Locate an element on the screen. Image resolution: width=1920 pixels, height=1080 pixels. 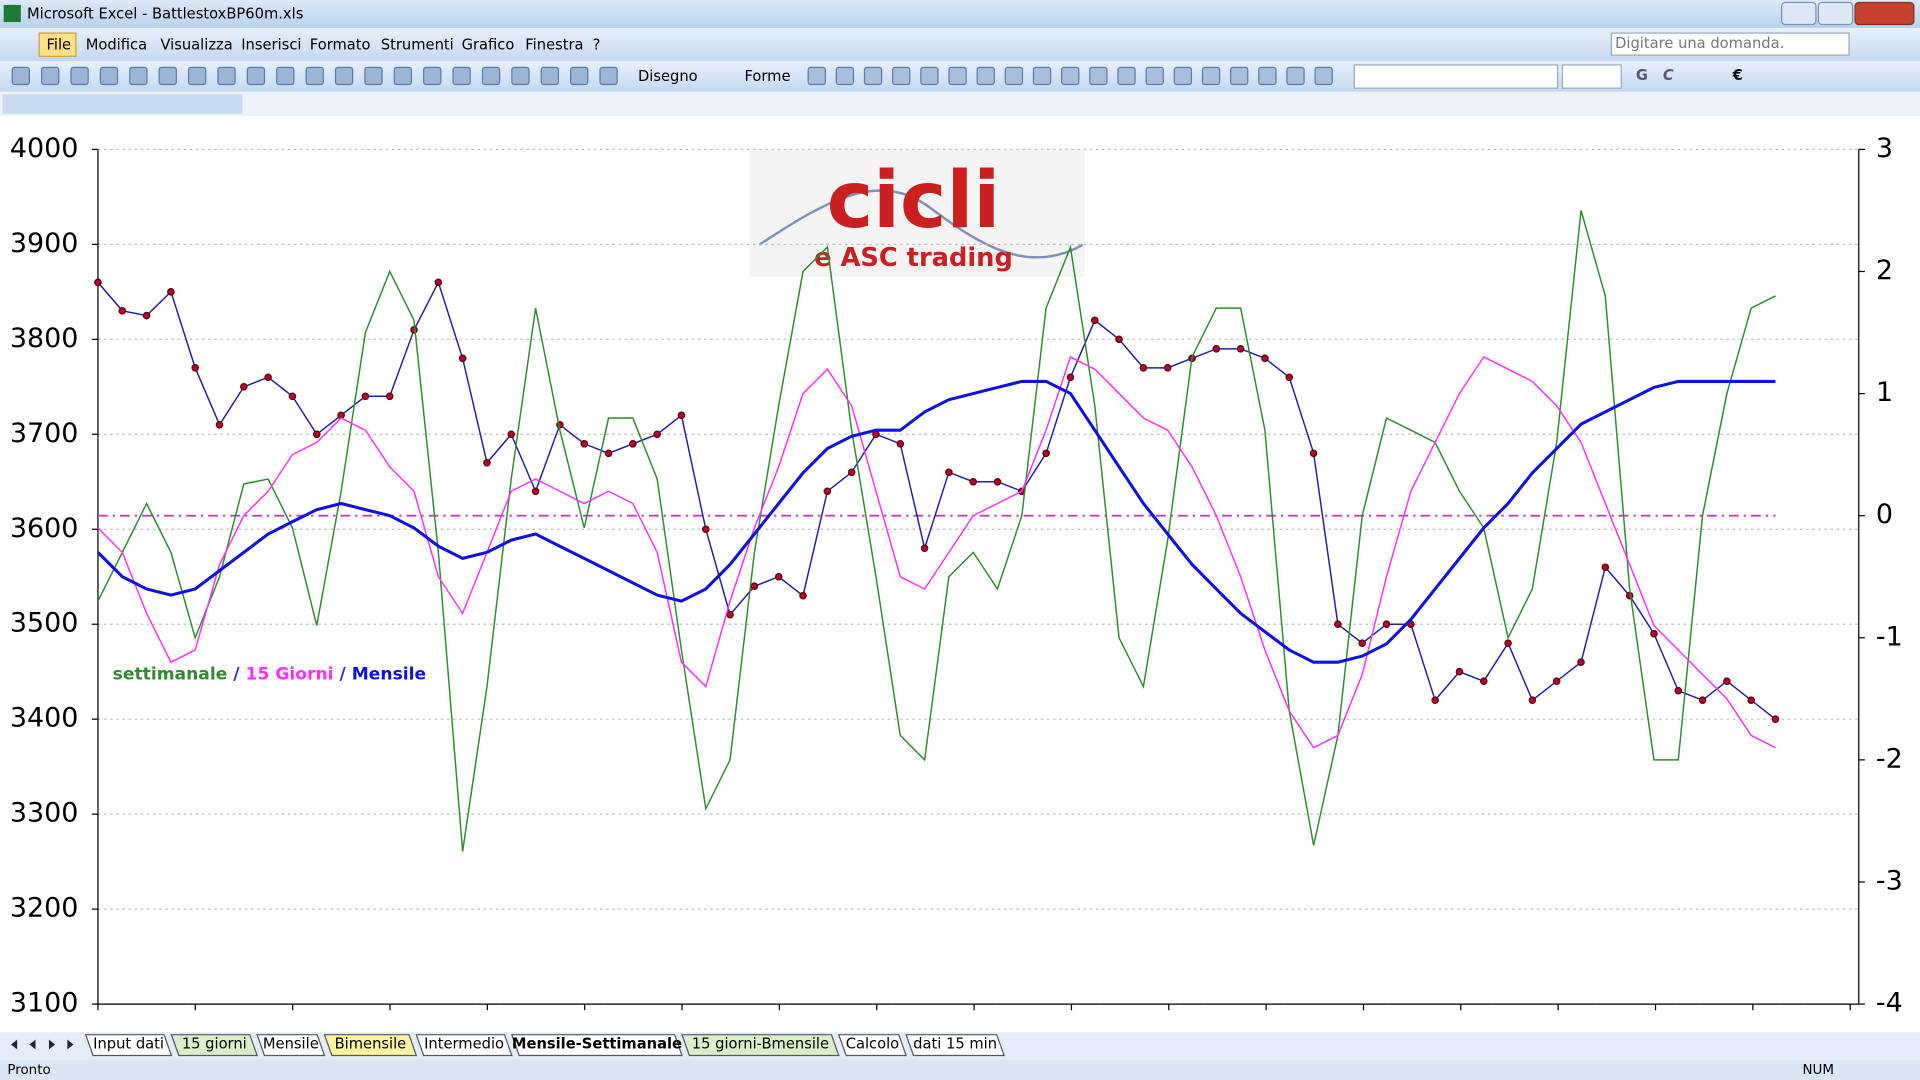
menu-item: Formato is located at coordinates (340, 44).